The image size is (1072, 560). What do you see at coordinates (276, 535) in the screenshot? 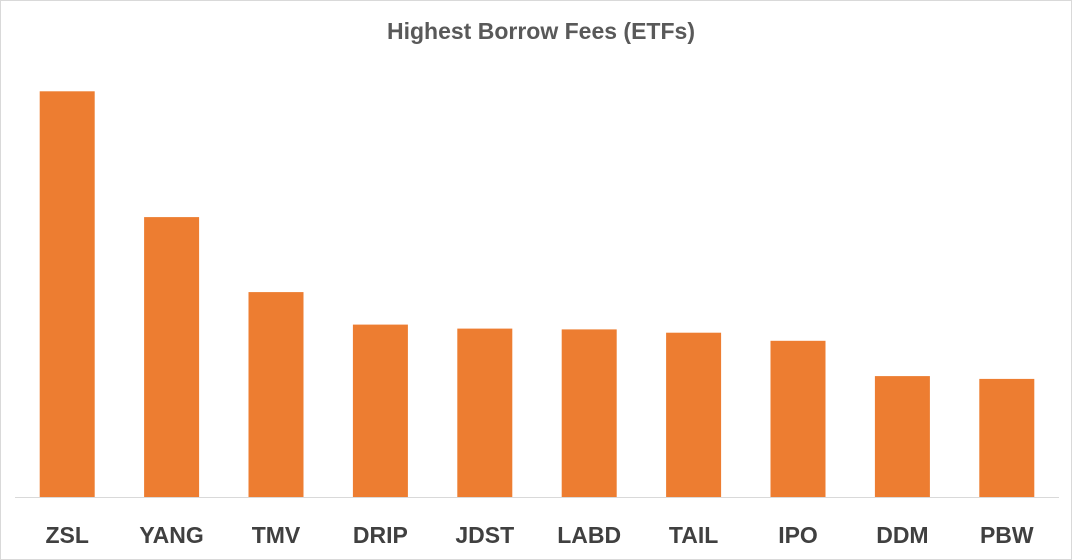
I see `x-tick-label-tmv: TMV` at bounding box center [276, 535].